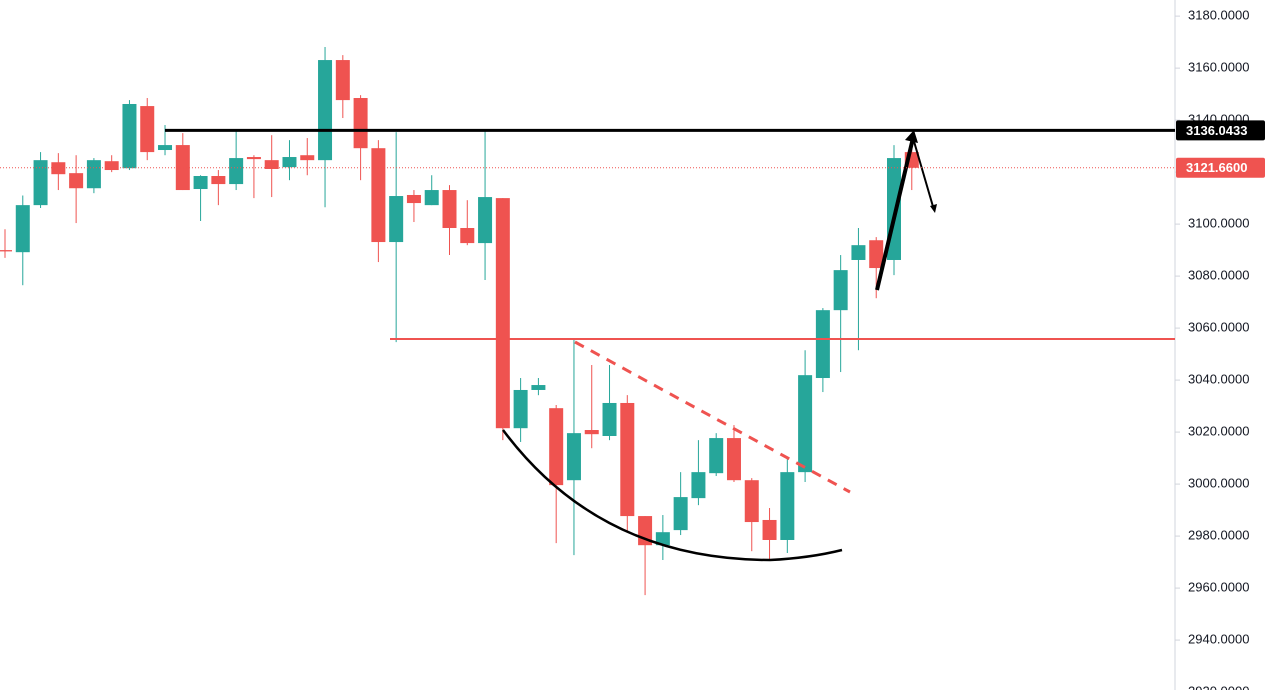 This screenshot has height=690, width=1271. Describe the element at coordinates (1218, 639) in the screenshot. I see `y-tick-label: 2940.0000` at that location.